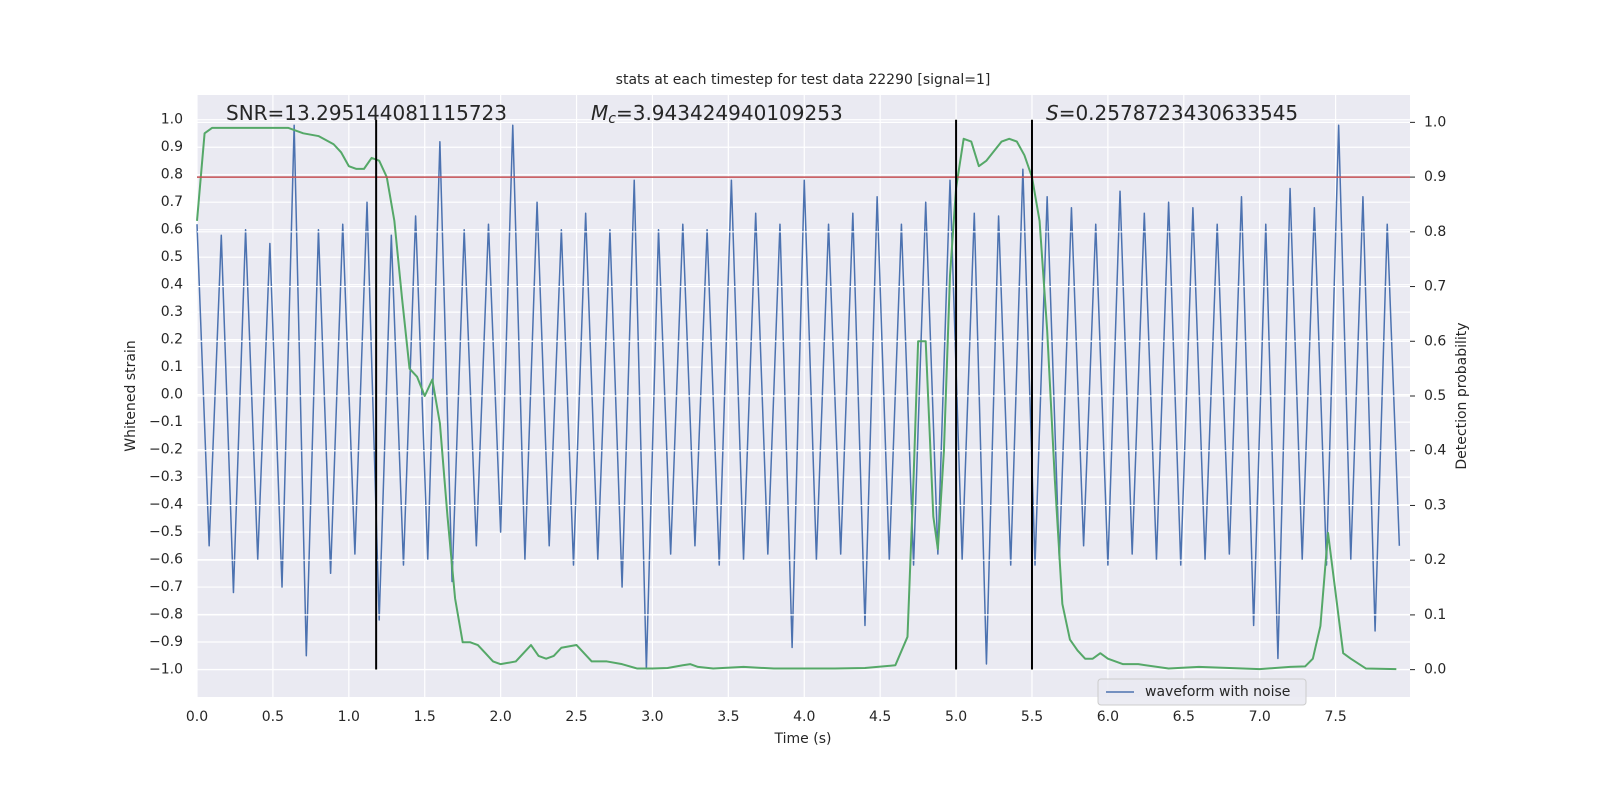 This screenshot has height=800, width=1600. I want to click on x-tick-label: 4.5, so click(880, 717).